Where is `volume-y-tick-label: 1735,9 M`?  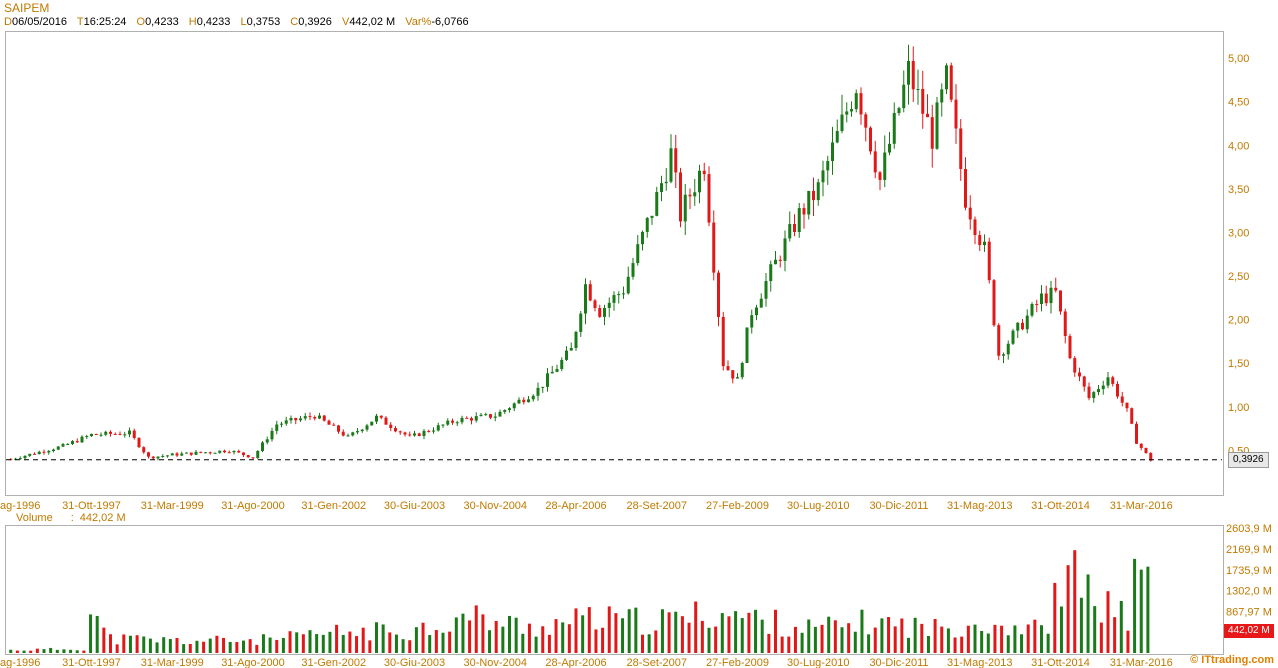 volume-y-tick-label: 1735,9 M is located at coordinates (1249, 571).